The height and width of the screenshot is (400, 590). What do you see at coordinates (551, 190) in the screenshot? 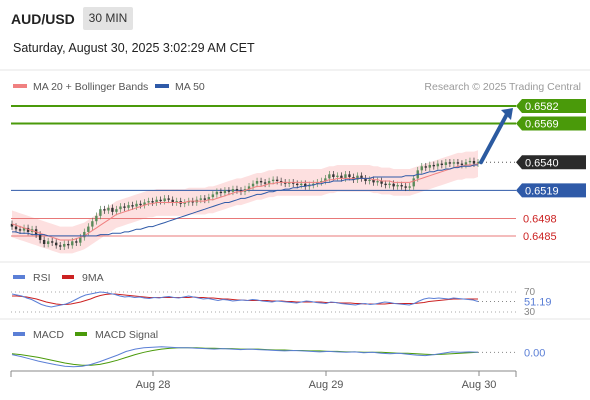
I see `level-tag-shape` at bounding box center [551, 190].